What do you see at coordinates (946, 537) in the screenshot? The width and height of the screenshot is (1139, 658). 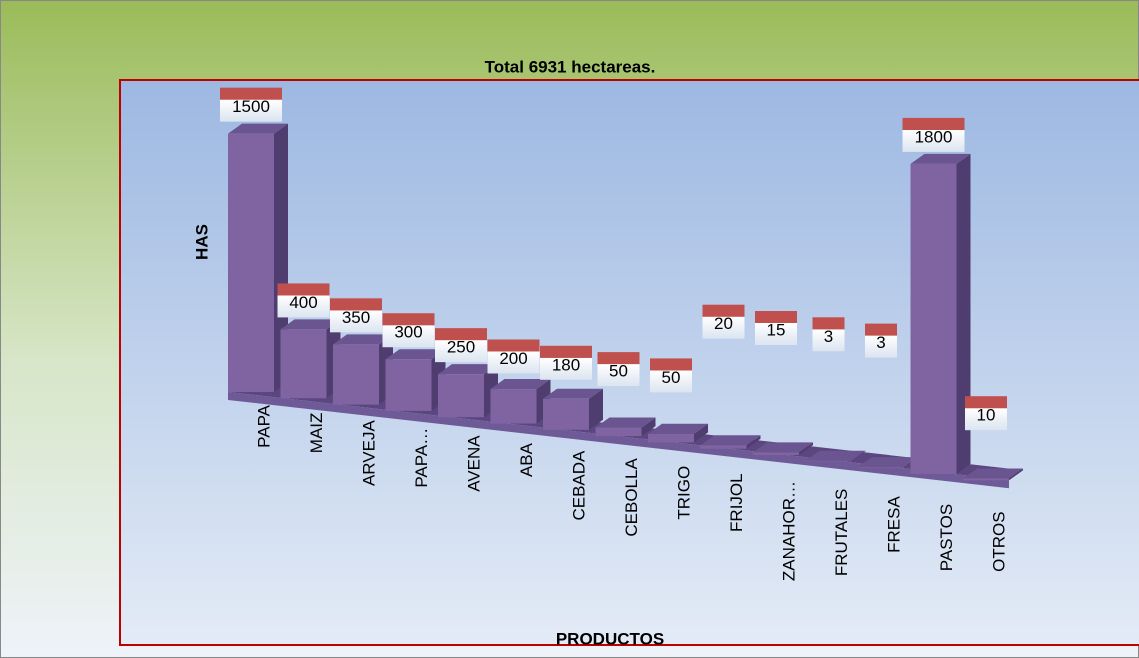 I see `x-tick-label: PASTOS` at bounding box center [946, 537].